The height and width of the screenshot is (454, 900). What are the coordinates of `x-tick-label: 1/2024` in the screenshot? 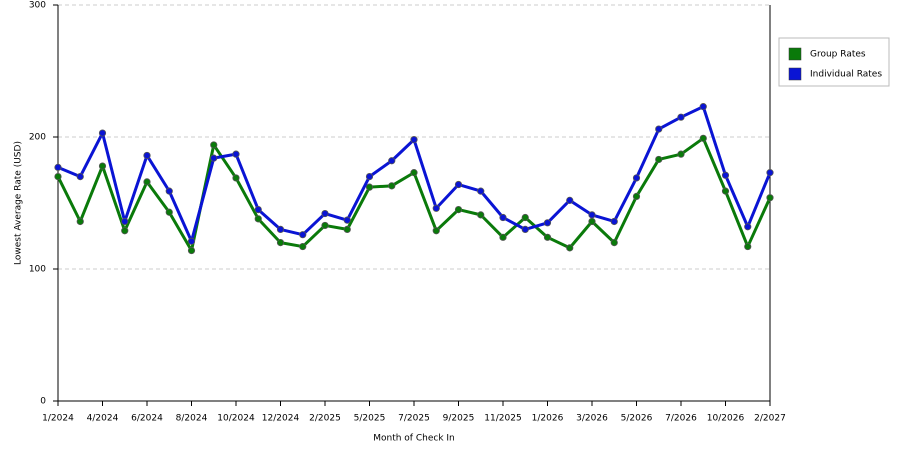 It's located at (58, 419).